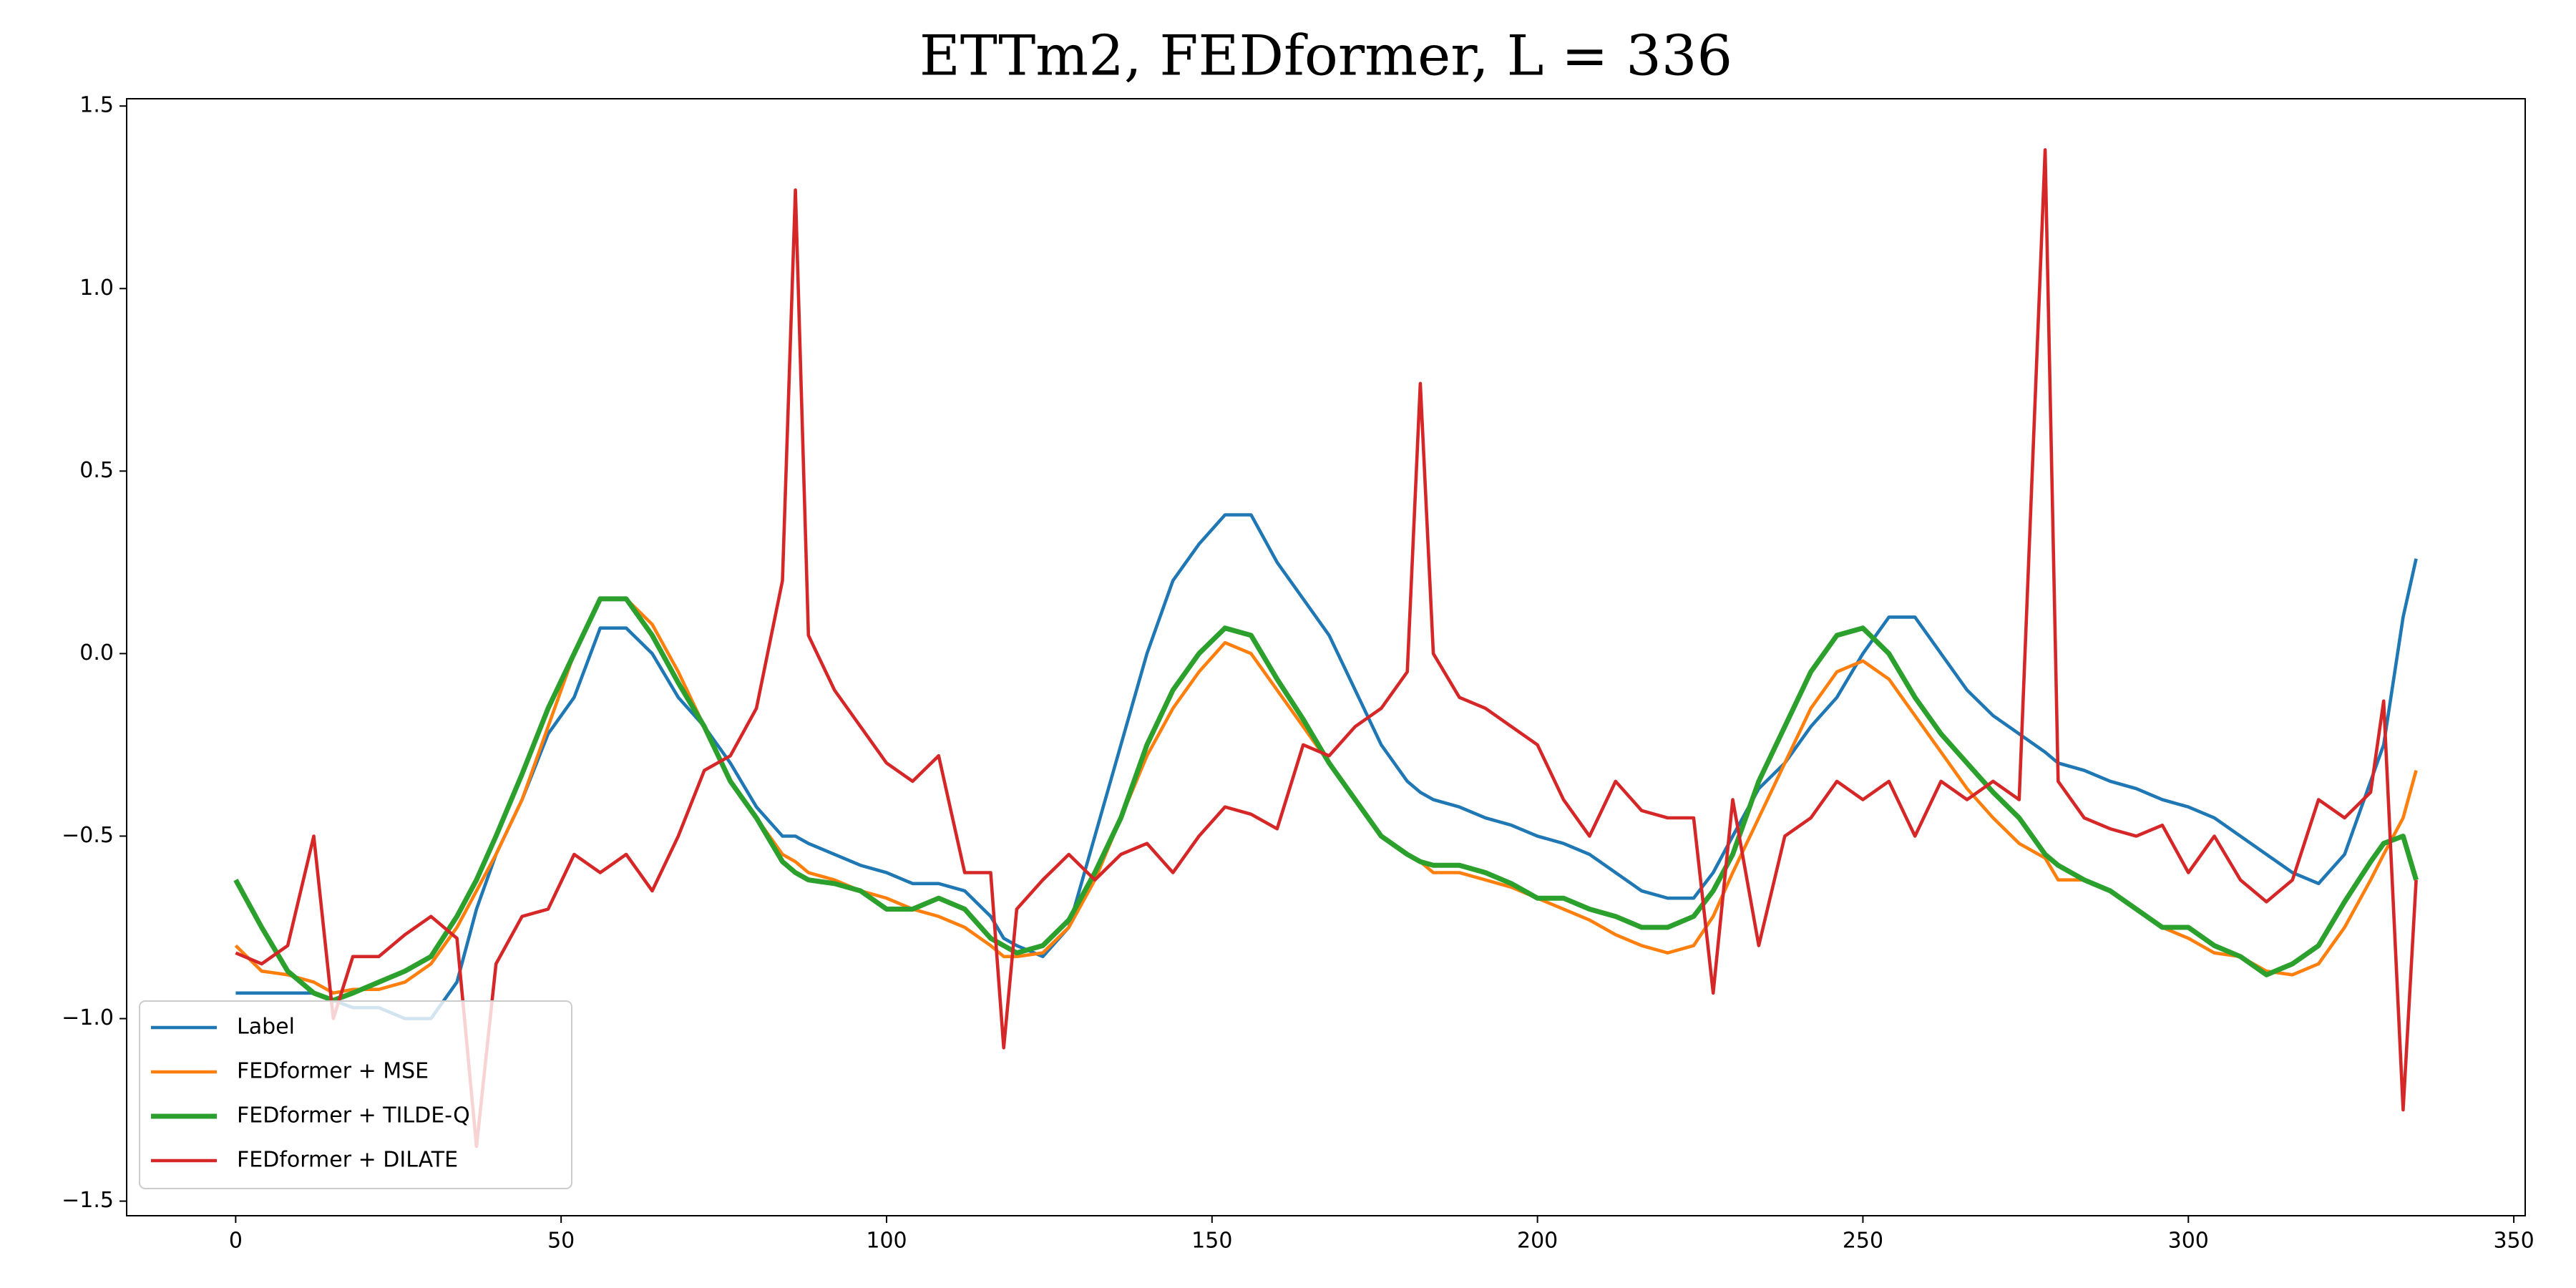 Image resolution: width=2576 pixels, height=1288 pixels. I want to click on x-tick-label: 250, so click(1863, 1241).